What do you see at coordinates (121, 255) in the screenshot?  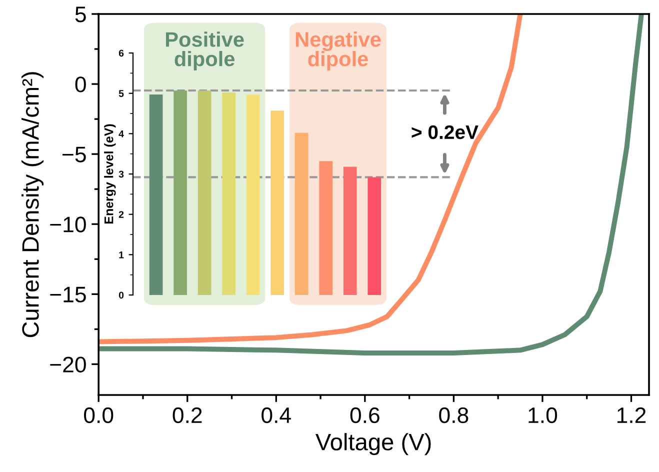 I see `y-tick-label: 1` at bounding box center [121, 255].